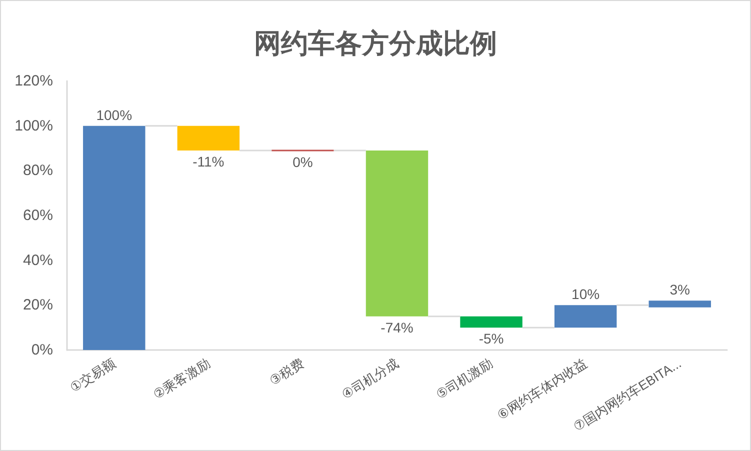 This screenshot has height=451, width=751. What do you see at coordinates (680, 290) in the screenshot?
I see `data-label: 3%` at bounding box center [680, 290].